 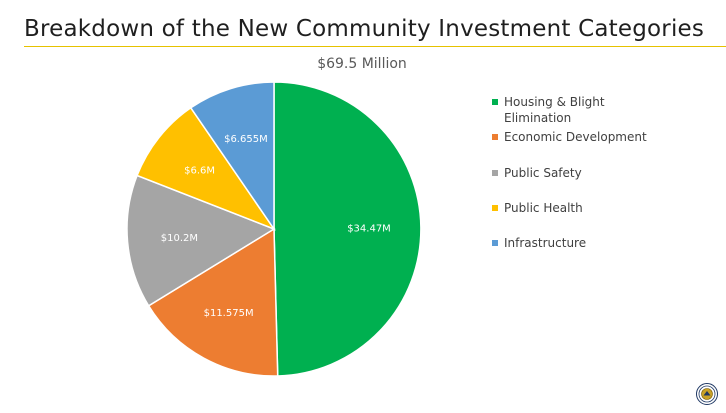 What do you see at coordinates (554, 110) in the screenshot?
I see `legend-label: Housing & Blight Elimination` at bounding box center [554, 110].